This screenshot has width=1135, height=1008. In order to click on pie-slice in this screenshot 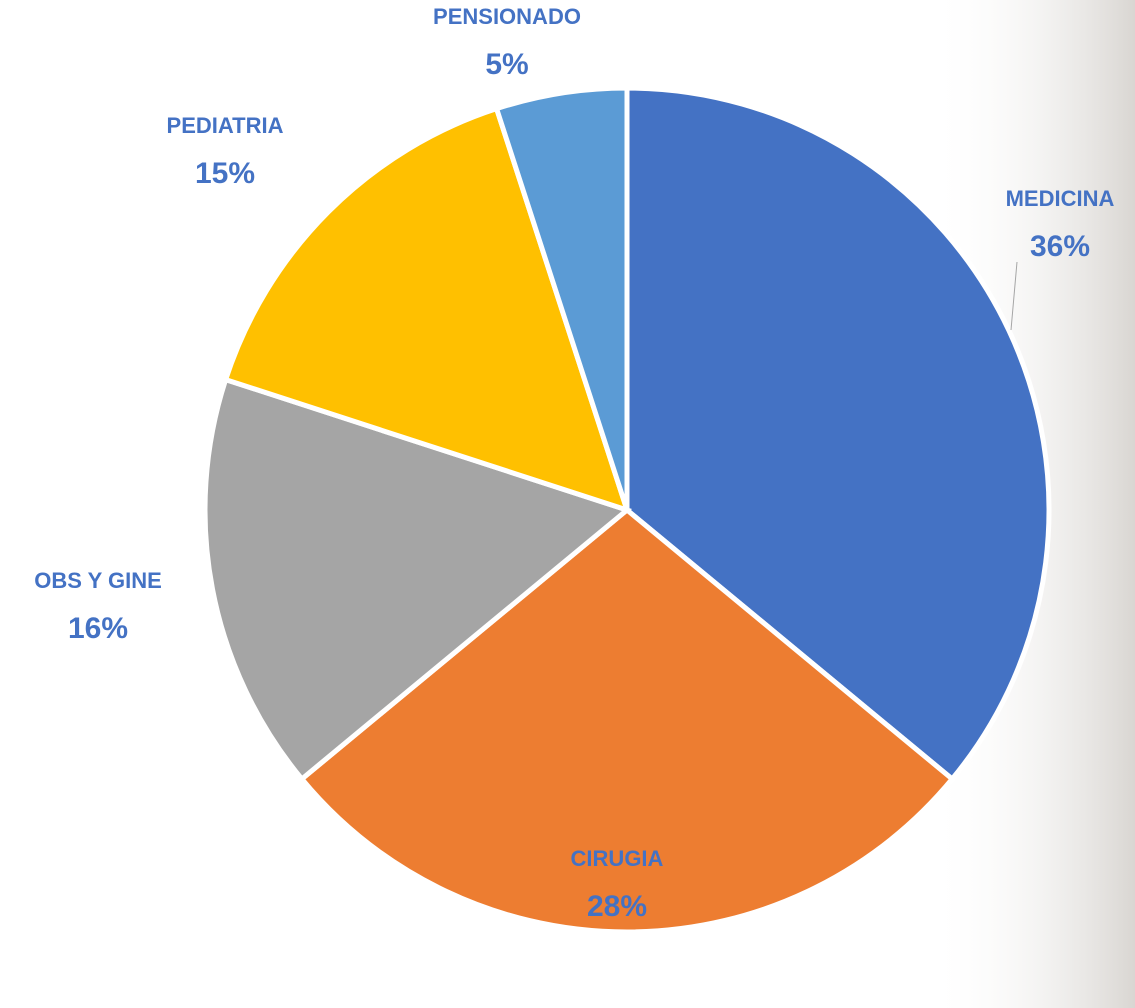, I will do `click(561, 298)`.